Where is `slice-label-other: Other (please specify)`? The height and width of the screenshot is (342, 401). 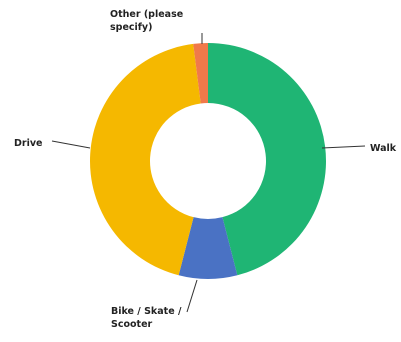 slice-label-other: Other (please specify) is located at coordinates (147, 21).